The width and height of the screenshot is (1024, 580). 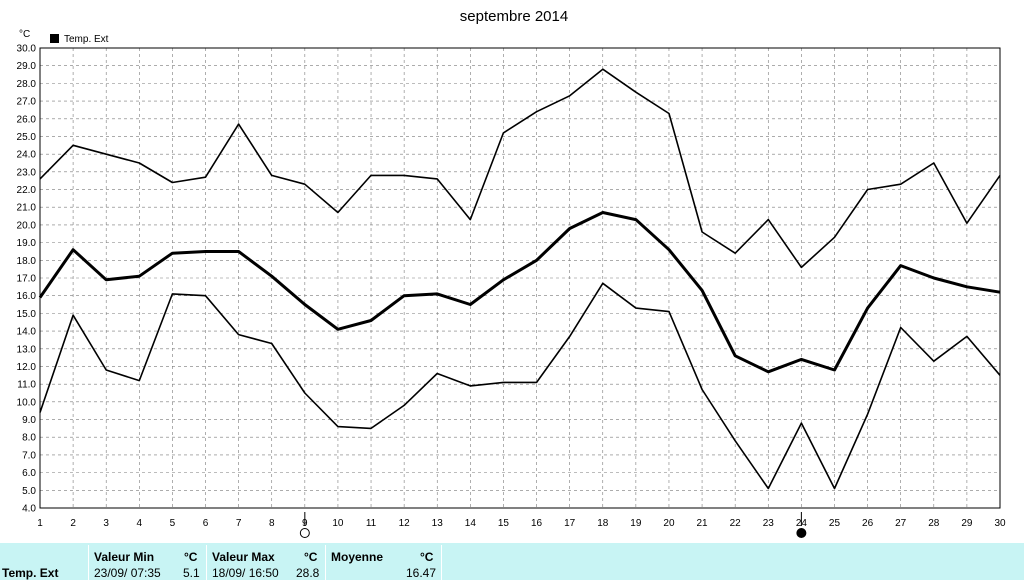 I want to click on y-axis-unit-label: °C, so click(x=24, y=34).